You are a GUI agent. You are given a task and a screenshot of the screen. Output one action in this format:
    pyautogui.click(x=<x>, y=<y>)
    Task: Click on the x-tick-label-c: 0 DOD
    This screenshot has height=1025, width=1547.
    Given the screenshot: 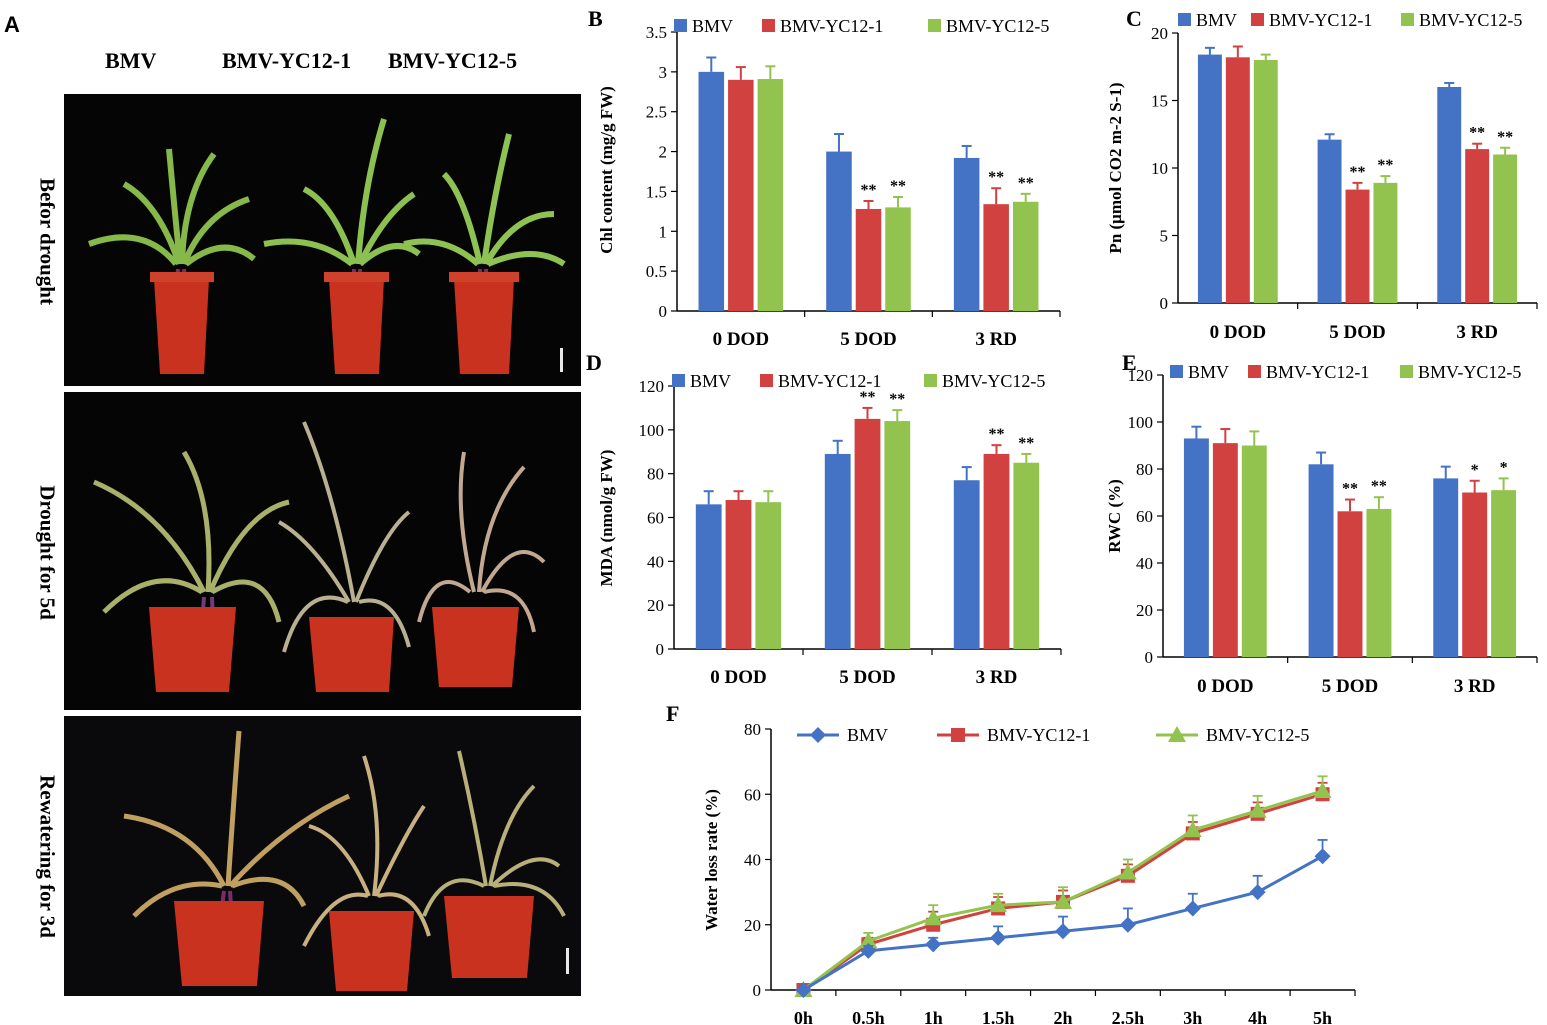 What is the action you would take?
    pyautogui.click(x=1238, y=332)
    